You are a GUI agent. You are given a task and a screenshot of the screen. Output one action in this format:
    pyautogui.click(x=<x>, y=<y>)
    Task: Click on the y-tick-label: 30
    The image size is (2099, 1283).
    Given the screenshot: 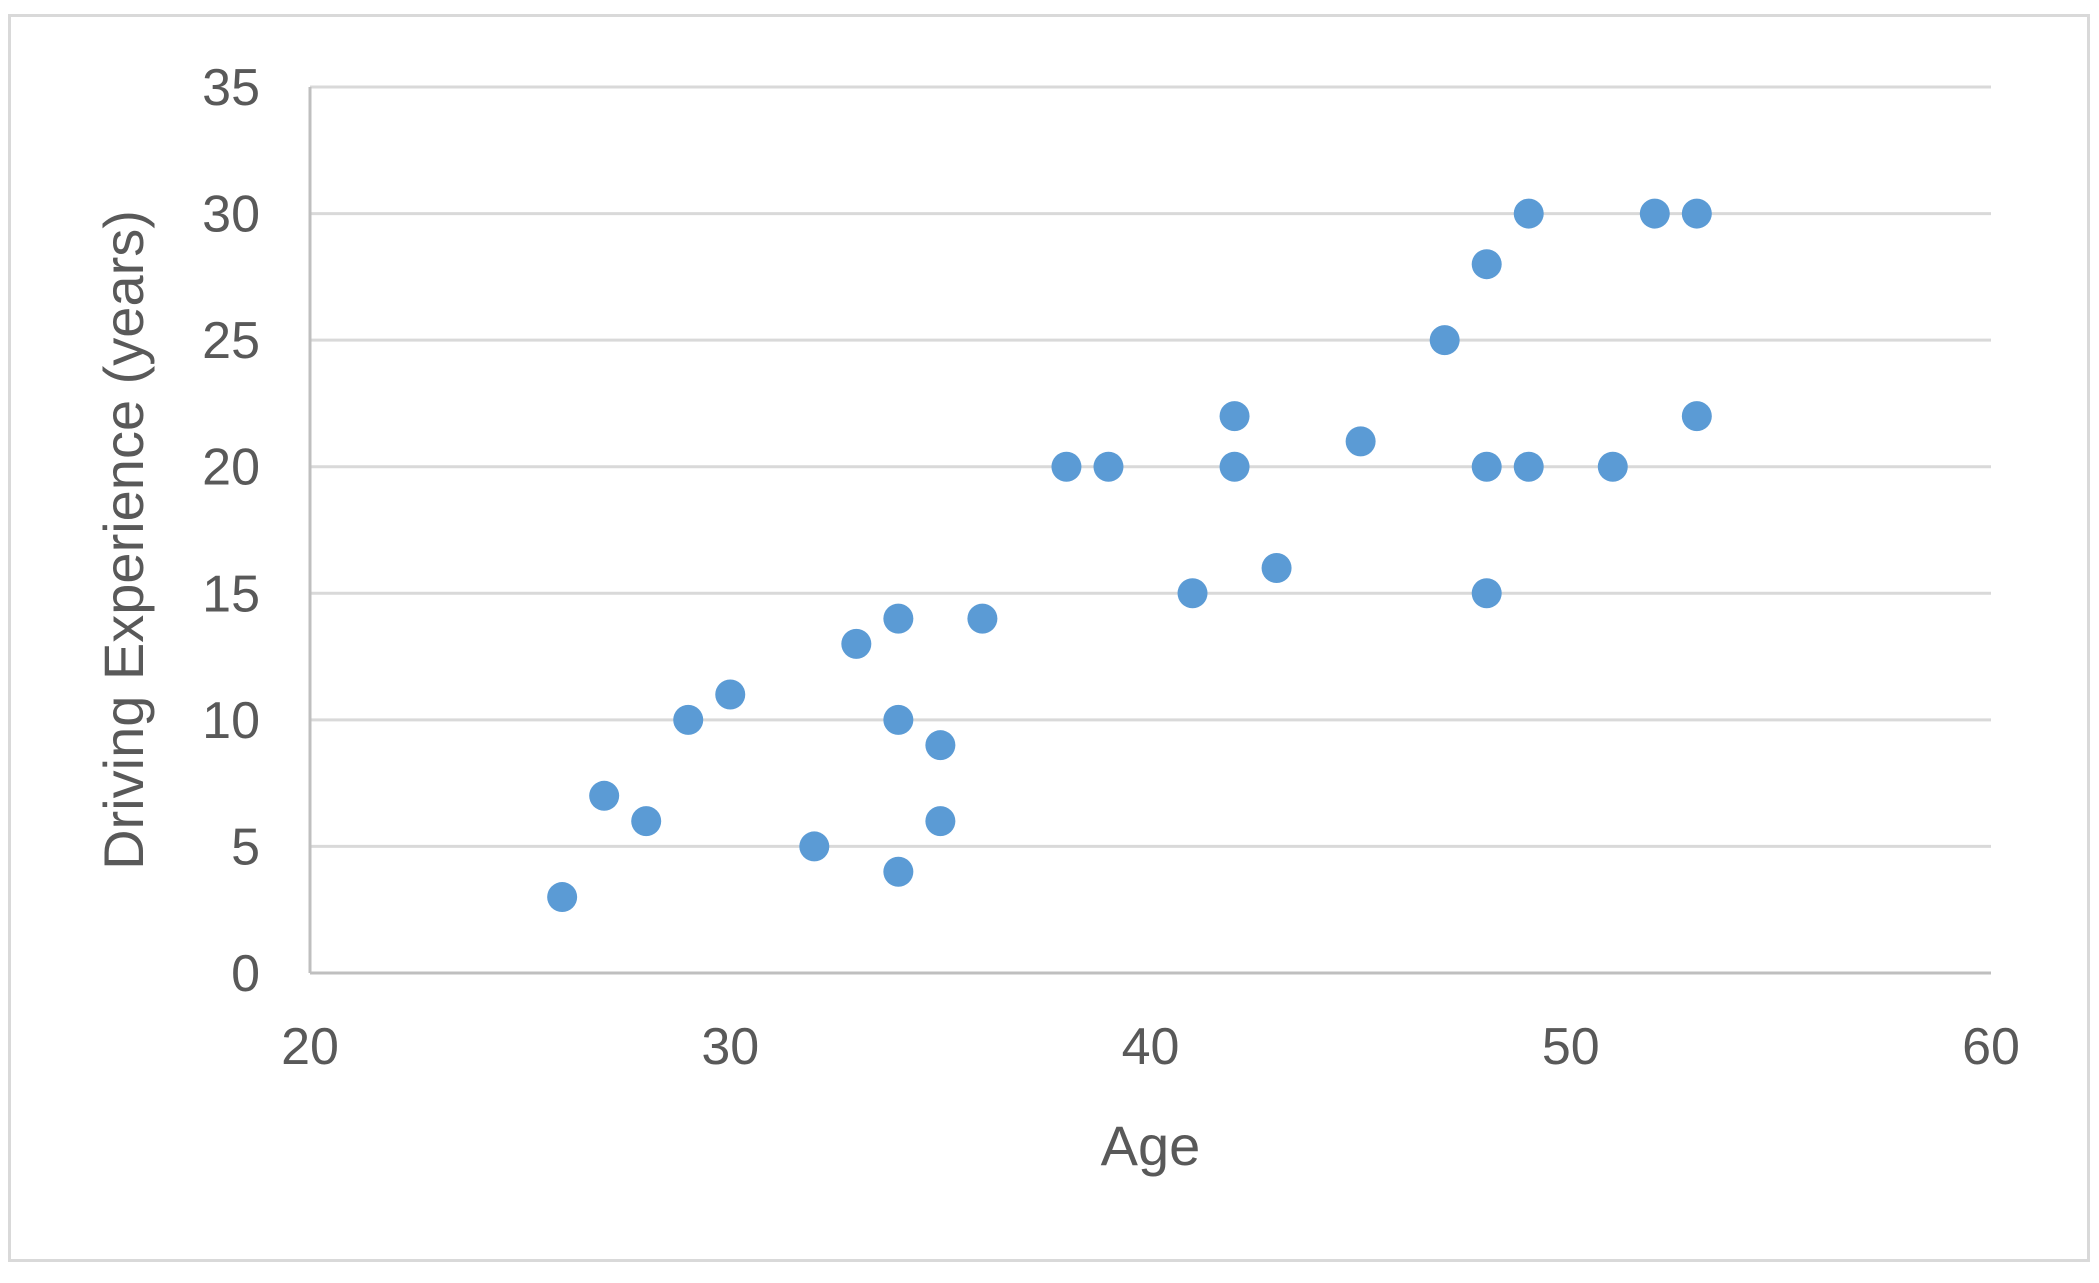 What is the action you would take?
    pyautogui.click(x=231, y=215)
    